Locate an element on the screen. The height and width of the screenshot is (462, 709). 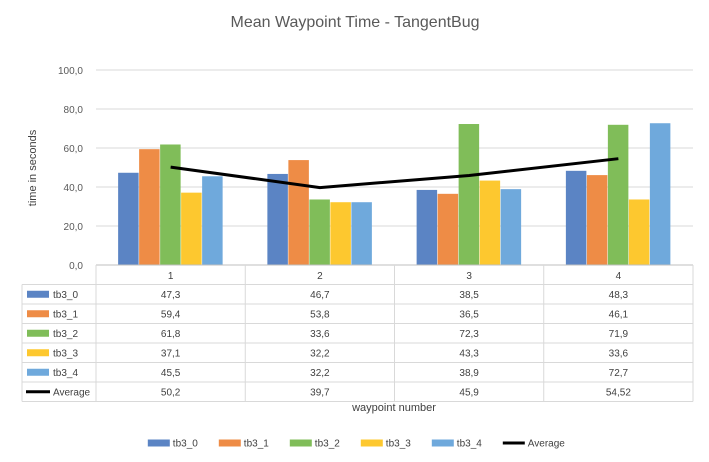
table-series-name: tb3_4 is located at coordinates (65, 373).